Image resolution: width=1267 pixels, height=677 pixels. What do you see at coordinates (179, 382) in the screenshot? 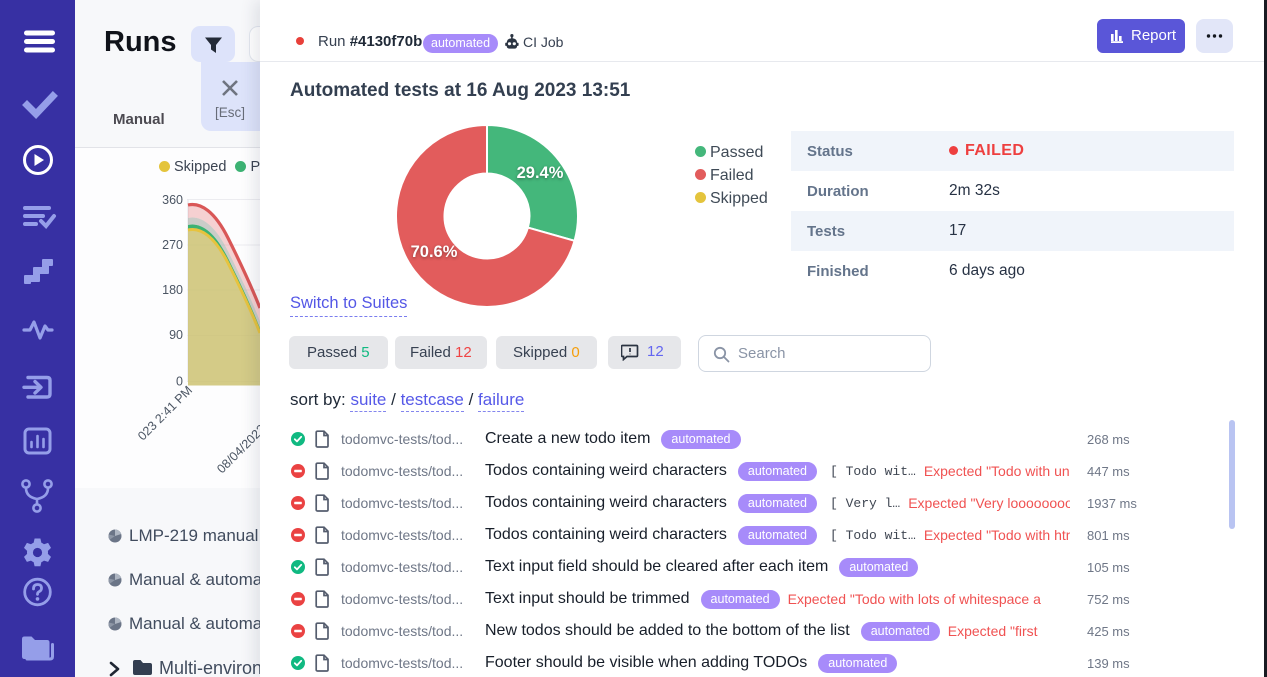
I see `svg-text: 0` at bounding box center [179, 382].